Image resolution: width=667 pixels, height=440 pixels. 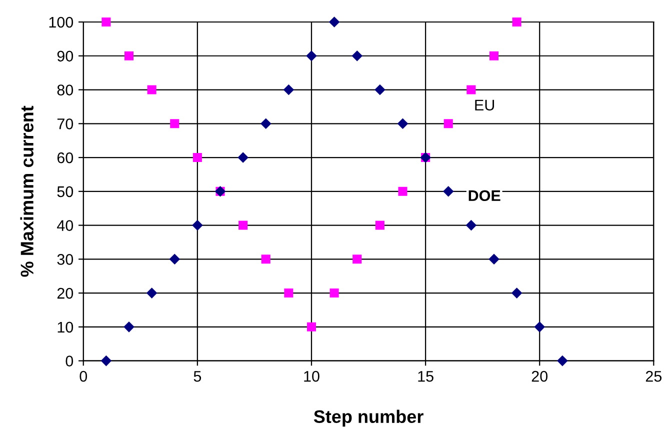 What do you see at coordinates (369, 418) in the screenshot?
I see `x-axis-title: Step number` at bounding box center [369, 418].